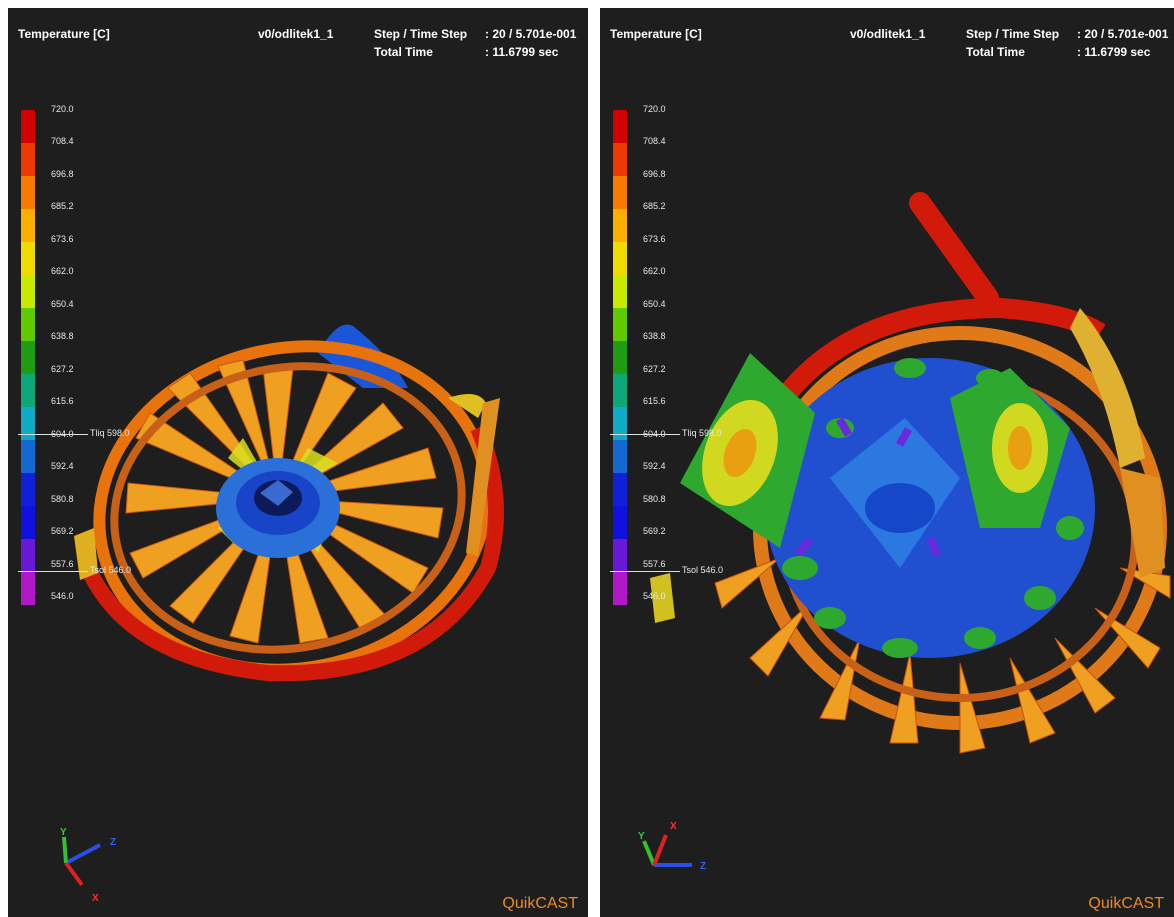 This screenshot has height=917, width=1174. Describe the element at coordinates (64, 34) in the screenshot. I see `result-title: Temperature [C]` at that location.